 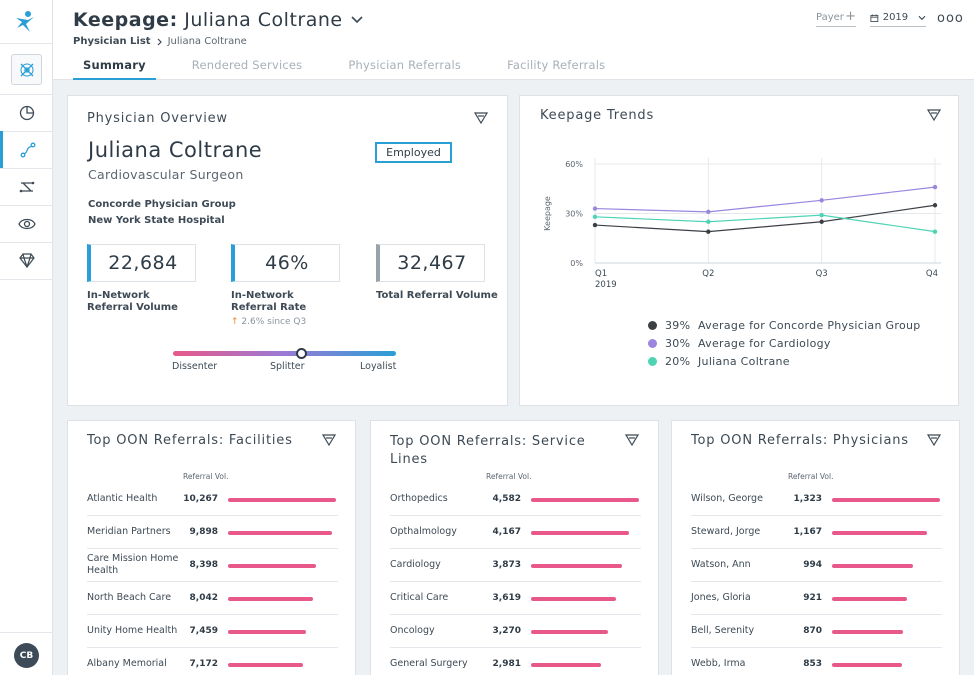 I want to click on facility-row: Care Mission Home Health 8,398, so click(x=212, y=565).